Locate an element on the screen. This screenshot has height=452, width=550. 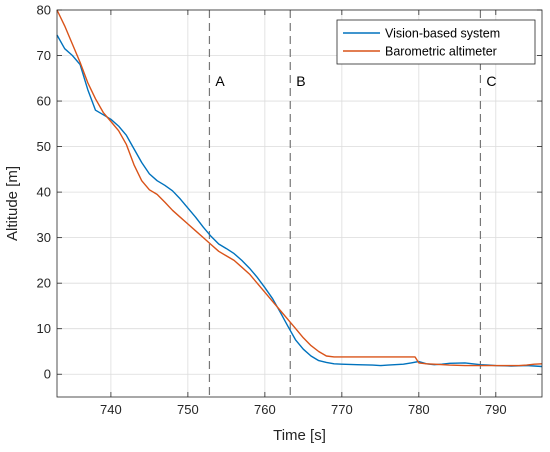
y-tick-label: 30 is located at coordinates (44, 237).